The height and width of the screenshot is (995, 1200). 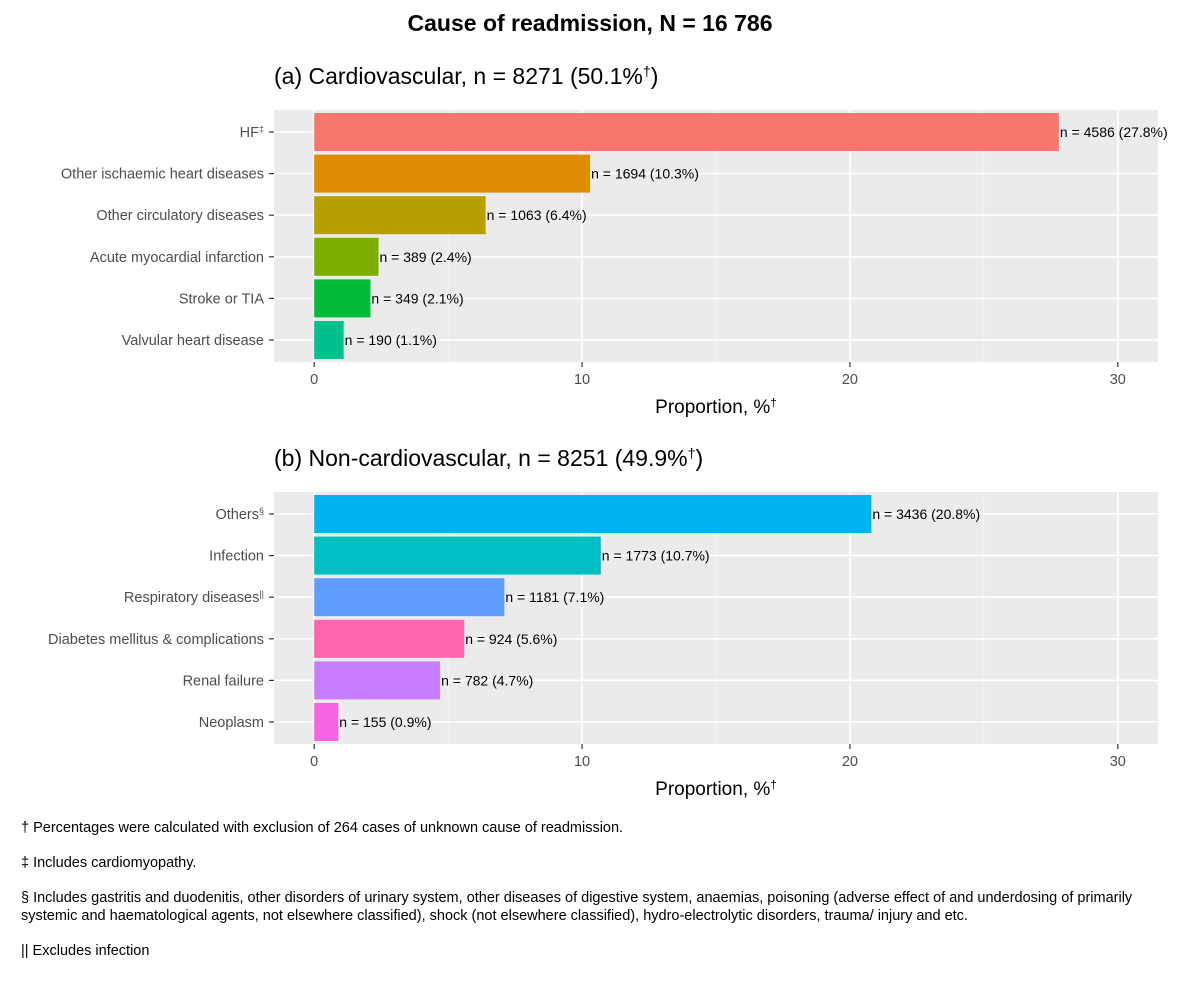 I want to click on category-label: HF‡, so click(x=252, y=132).